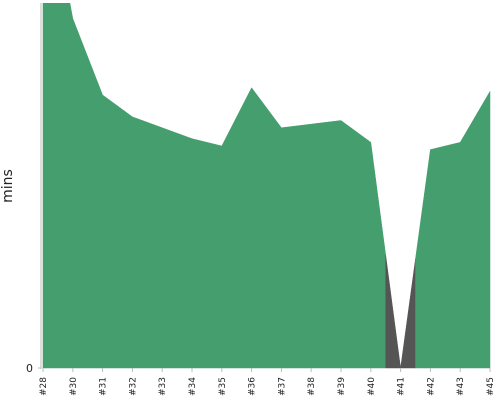  What do you see at coordinates (312, 386) in the screenshot?
I see `x-tick-label: #38` at bounding box center [312, 386].